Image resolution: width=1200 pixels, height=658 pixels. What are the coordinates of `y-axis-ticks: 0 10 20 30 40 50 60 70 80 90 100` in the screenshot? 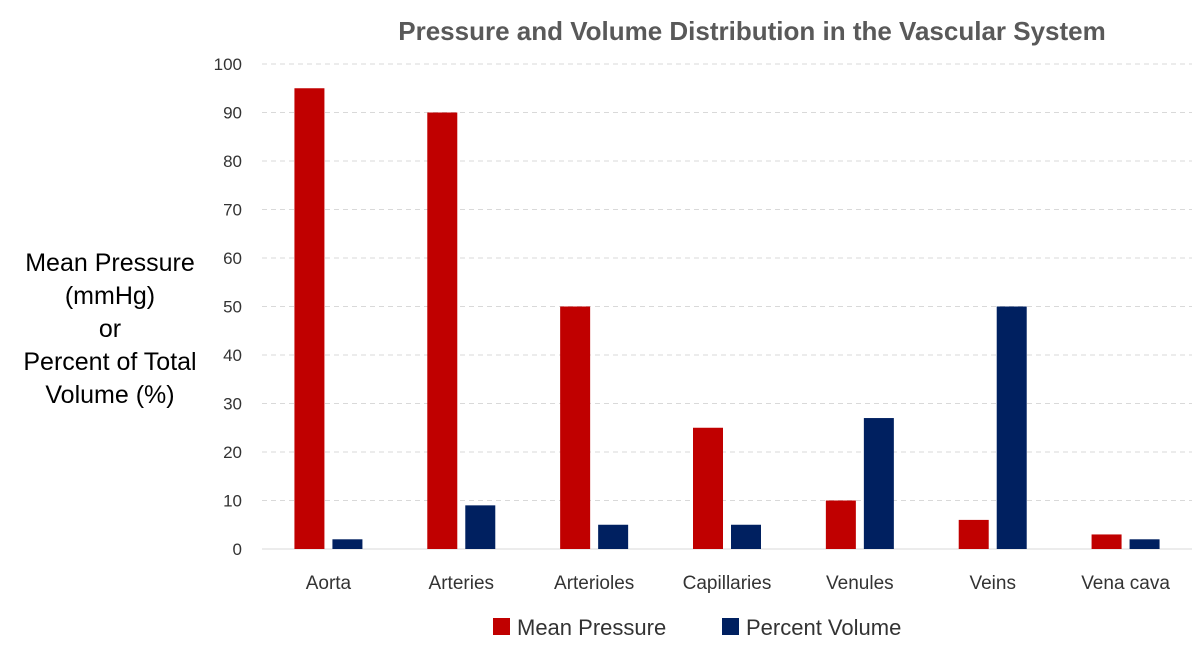 It's located at (228, 307).